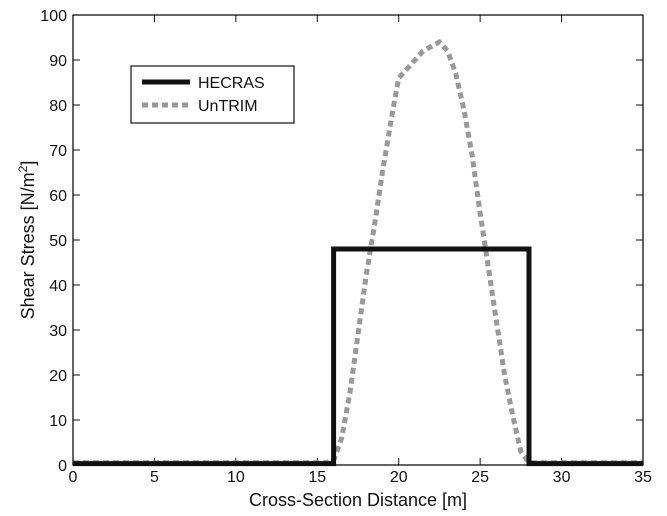 The height and width of the screenshot is (516, 667). Describe the element at coordinates (562, 477) in the screenshot. I see `x-tick-label: 30` at that location.